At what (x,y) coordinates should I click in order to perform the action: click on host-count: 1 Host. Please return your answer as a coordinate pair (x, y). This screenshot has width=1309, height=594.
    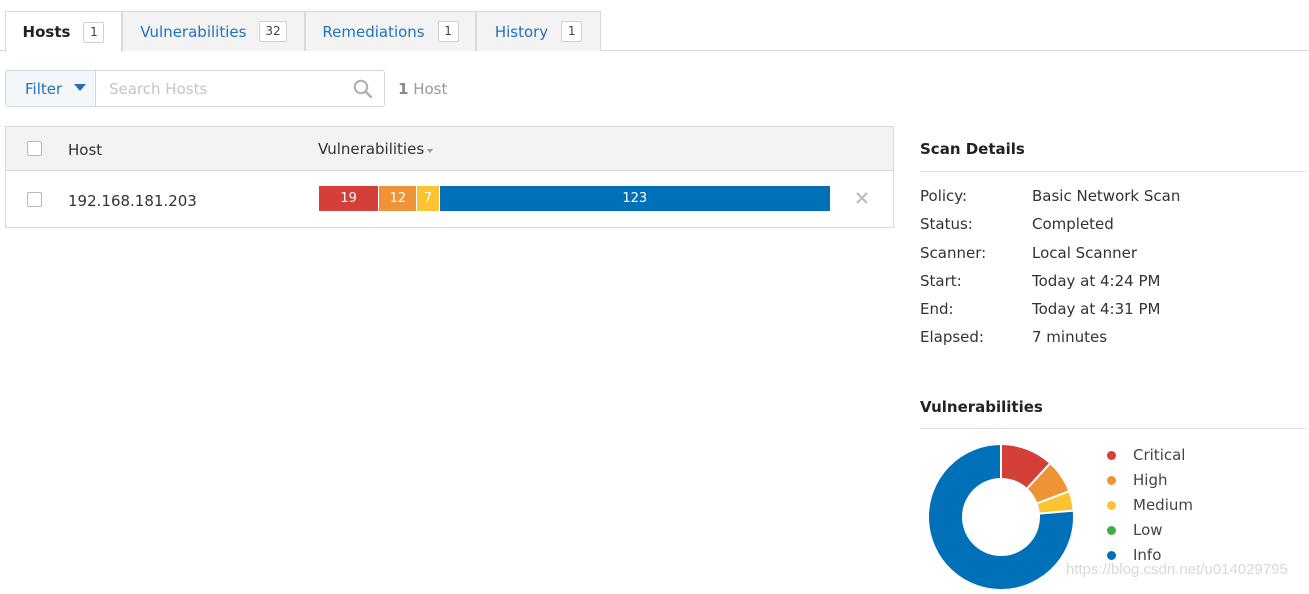
    Looking at the image, I should click on (422, 89).